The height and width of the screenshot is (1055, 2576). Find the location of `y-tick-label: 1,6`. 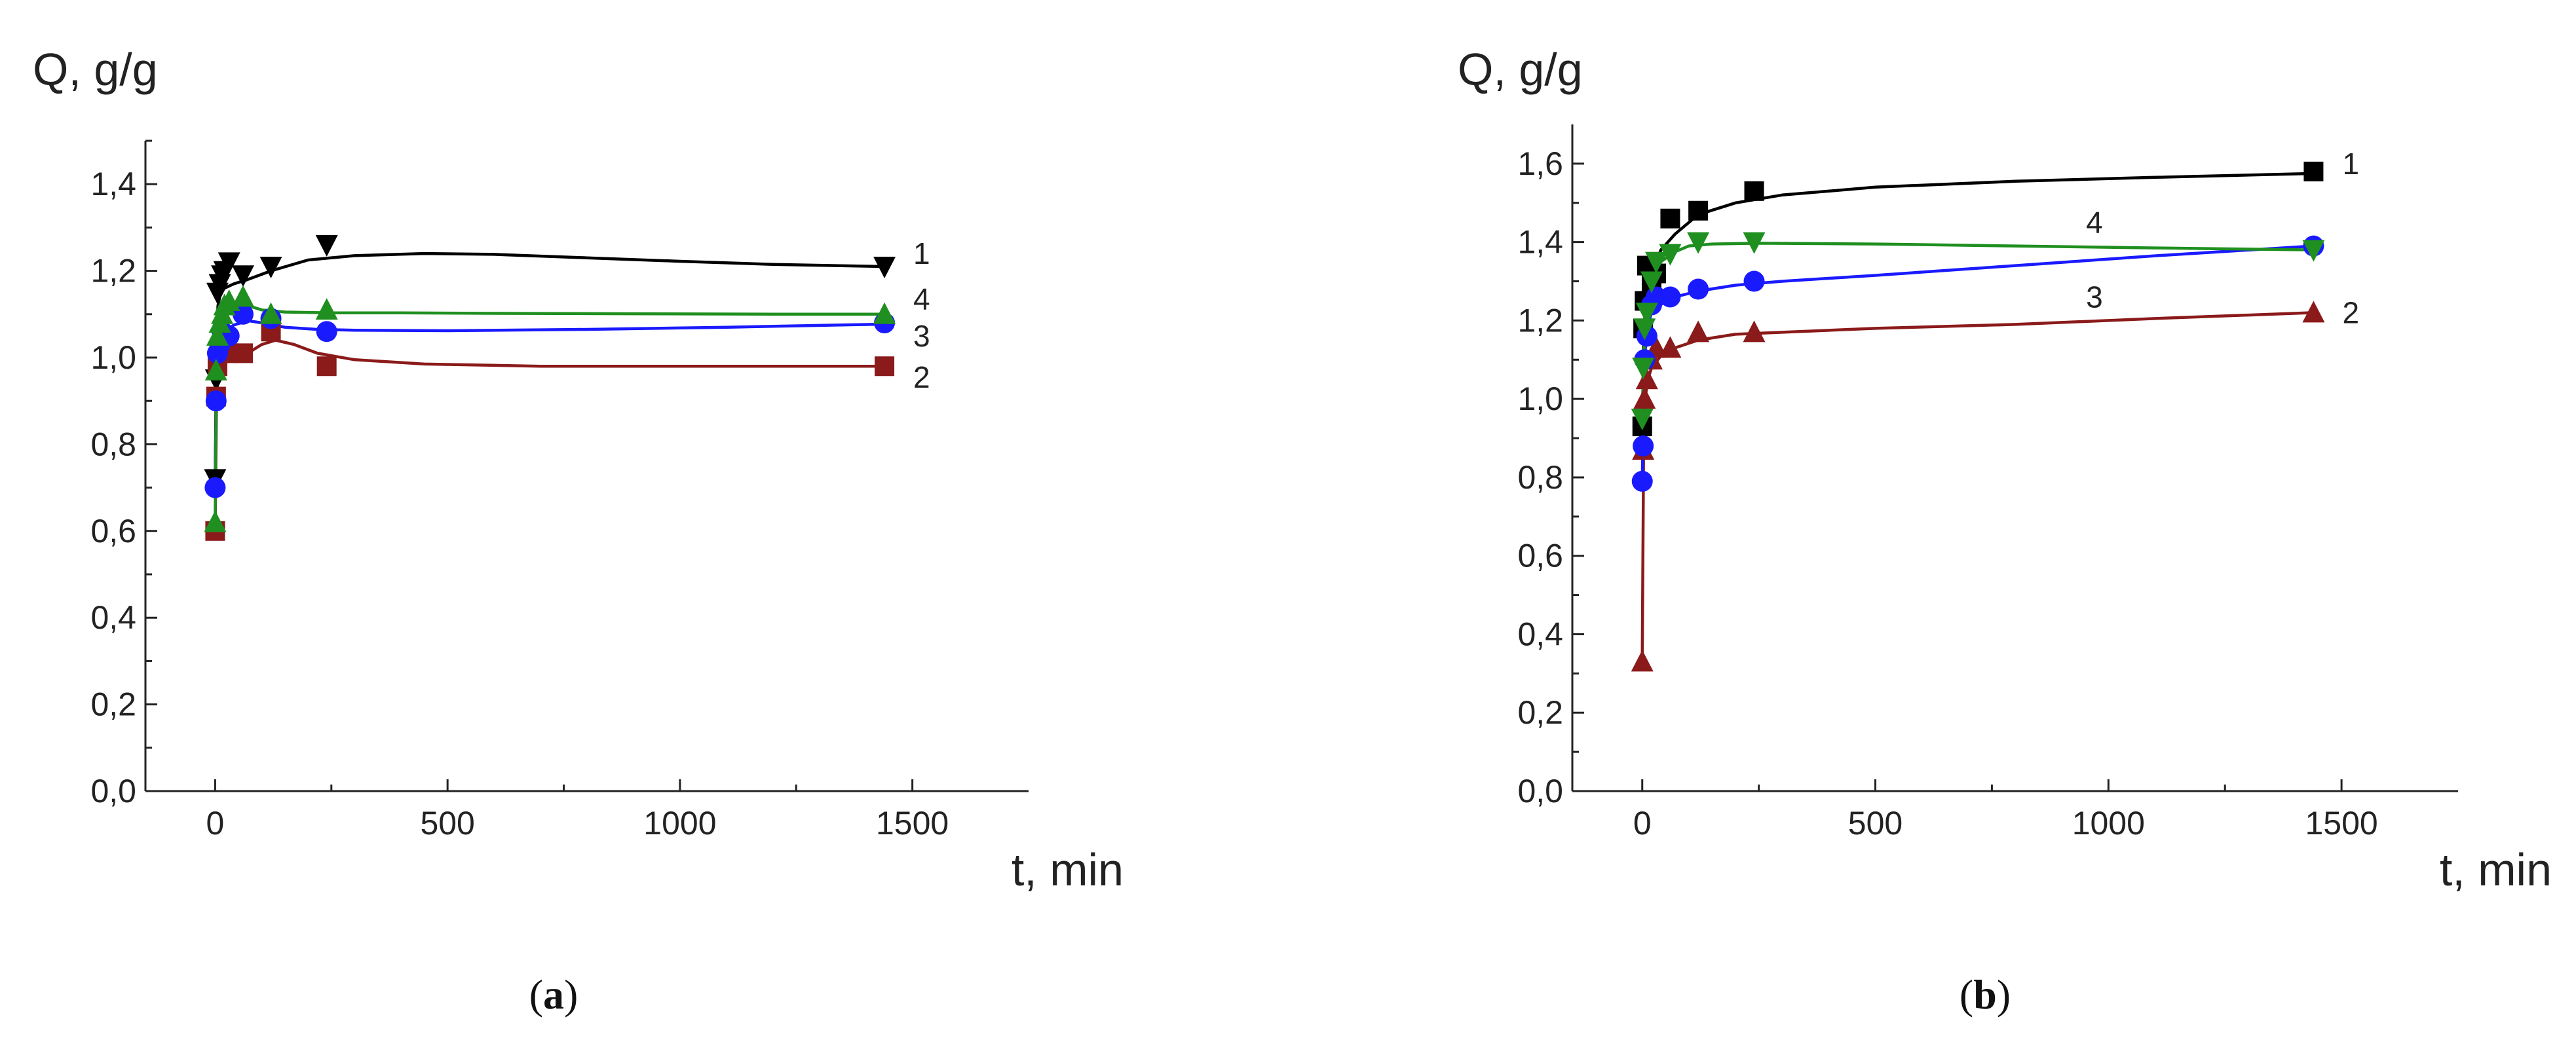

y-tick-label: 1,6 is located at coordinates (1540, 163).